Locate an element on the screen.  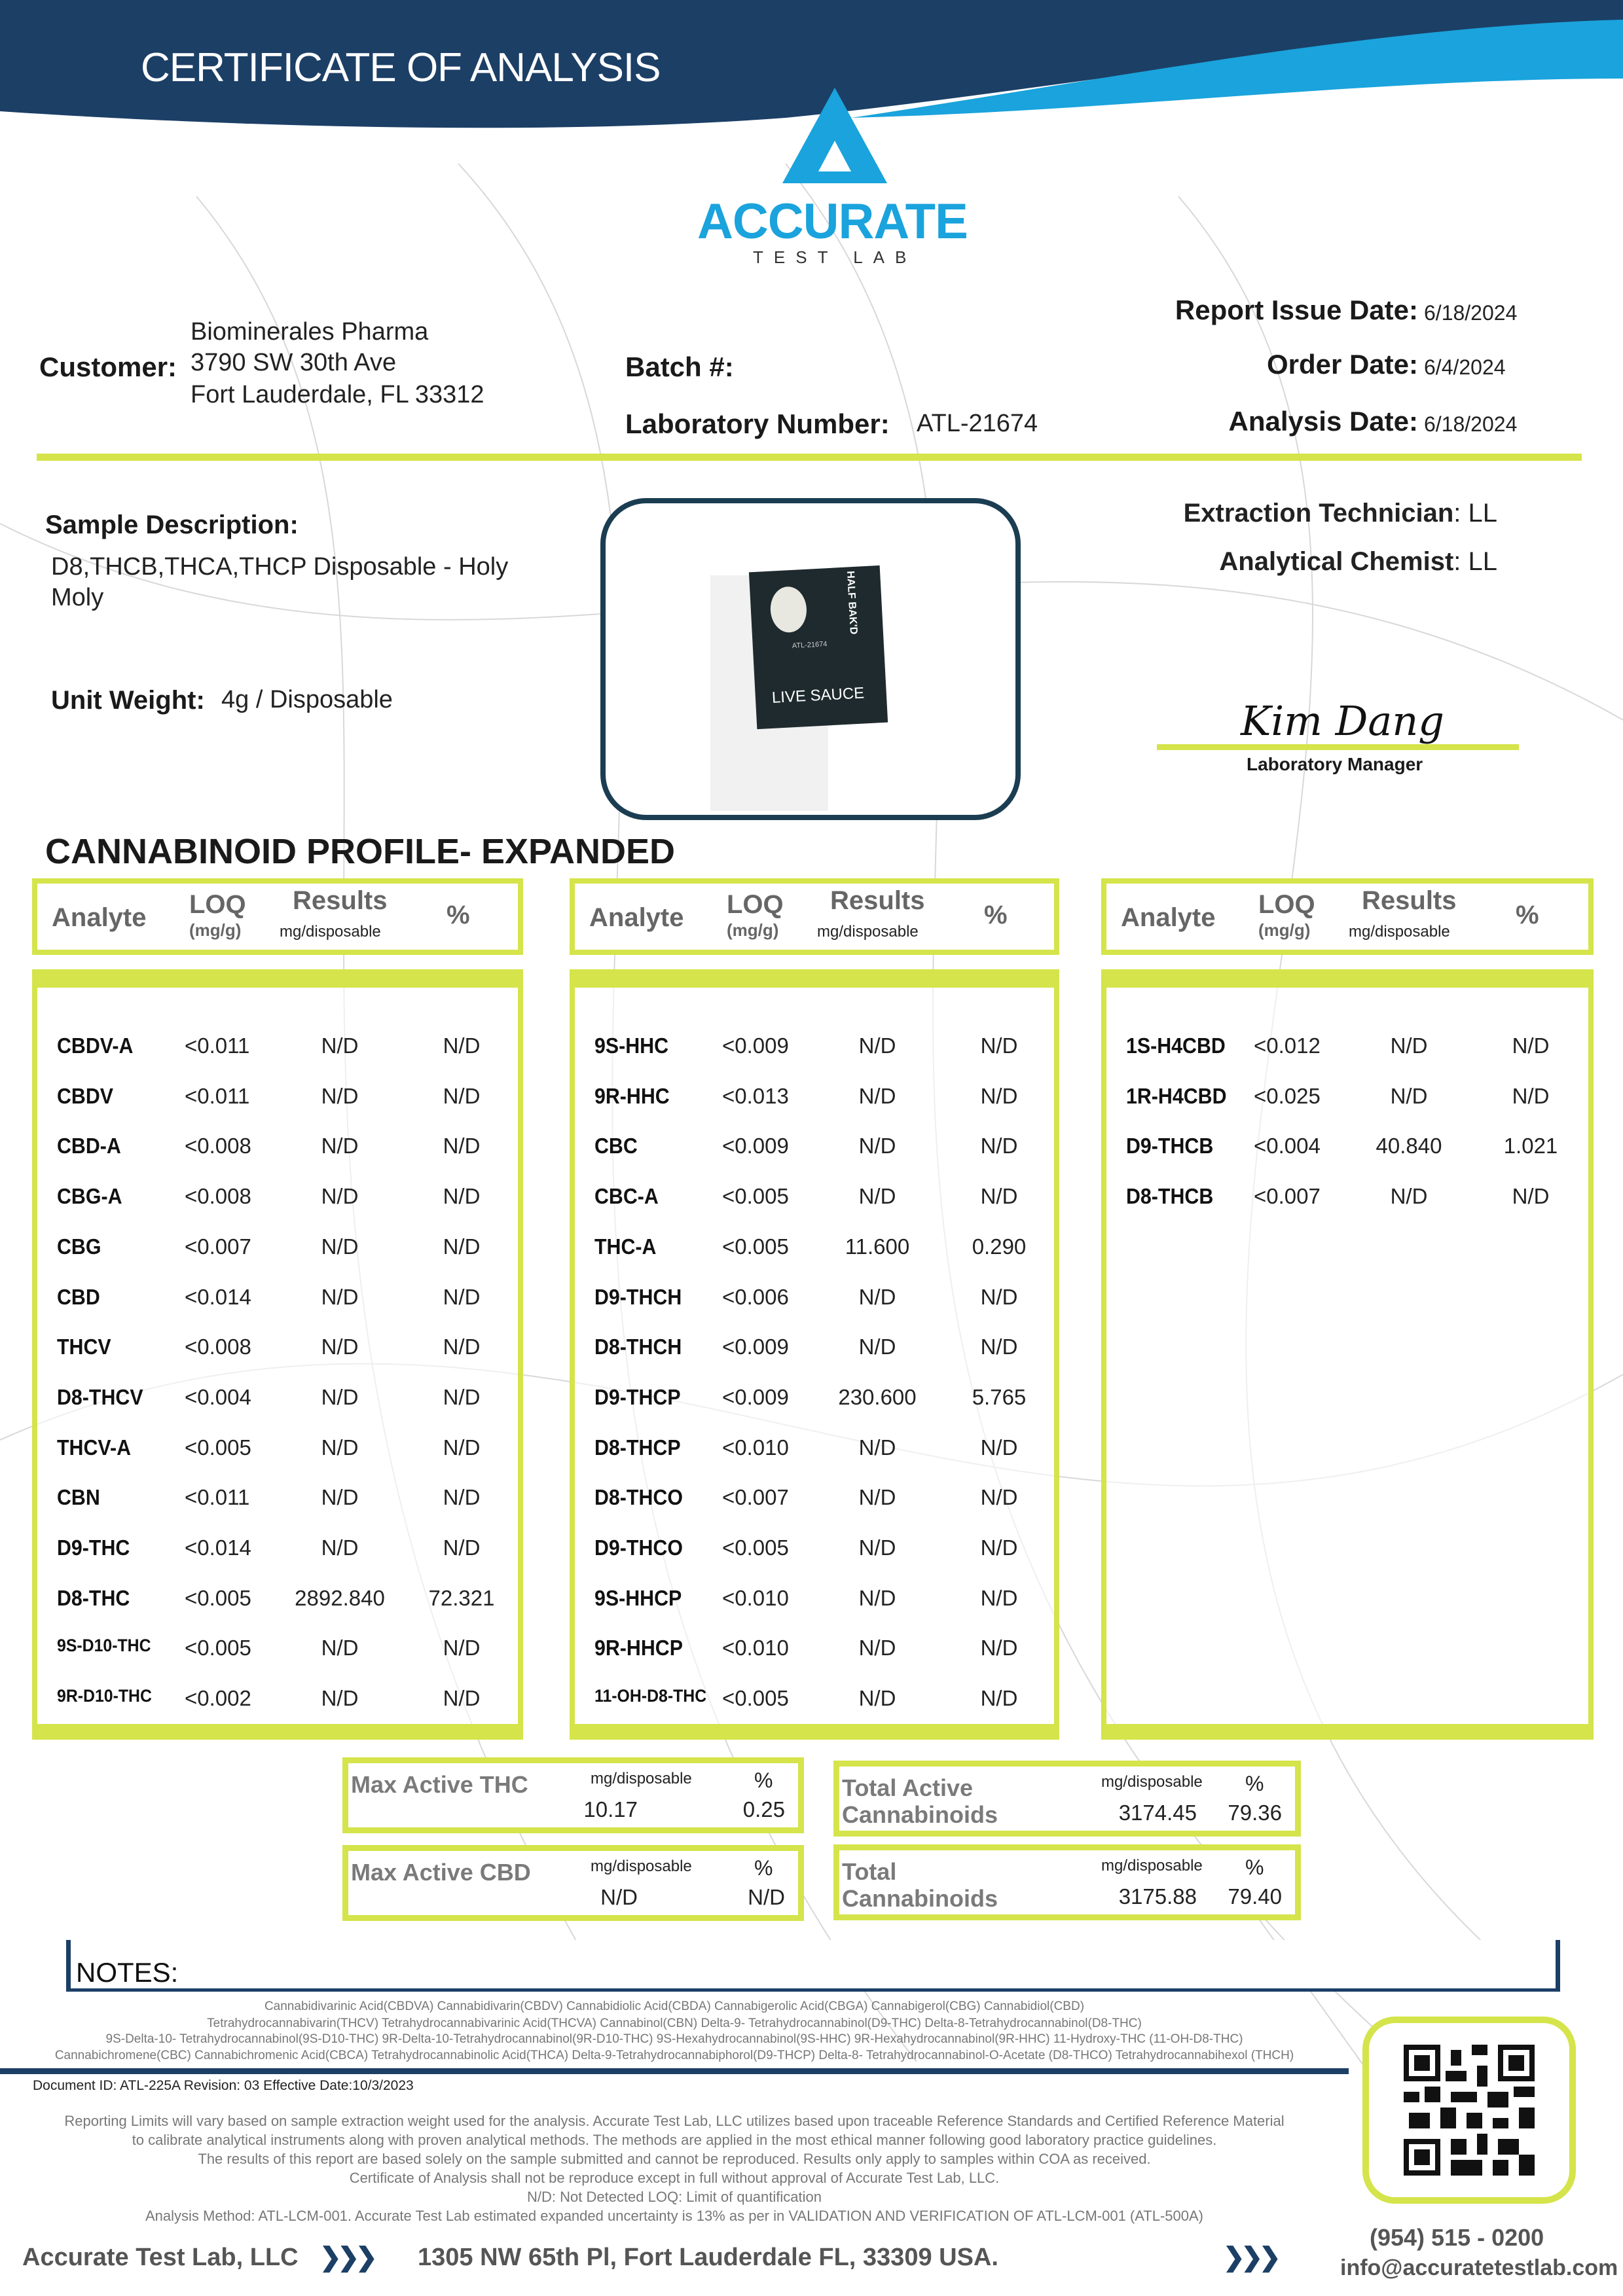
signature-line is located at coordinates (1338, 747).